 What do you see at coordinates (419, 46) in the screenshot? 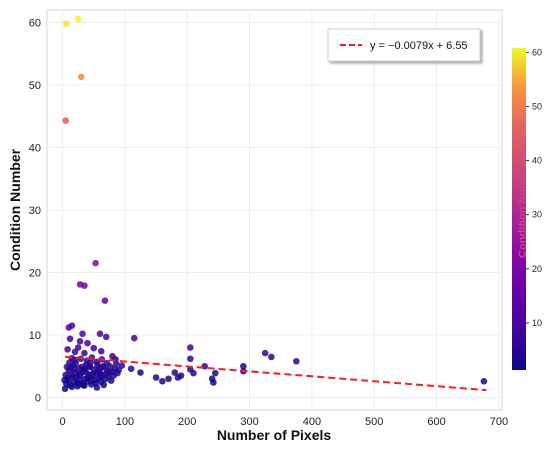
I see `legend-entry: y = −0.0079x + 6.55` at bounding box center [419, 46].